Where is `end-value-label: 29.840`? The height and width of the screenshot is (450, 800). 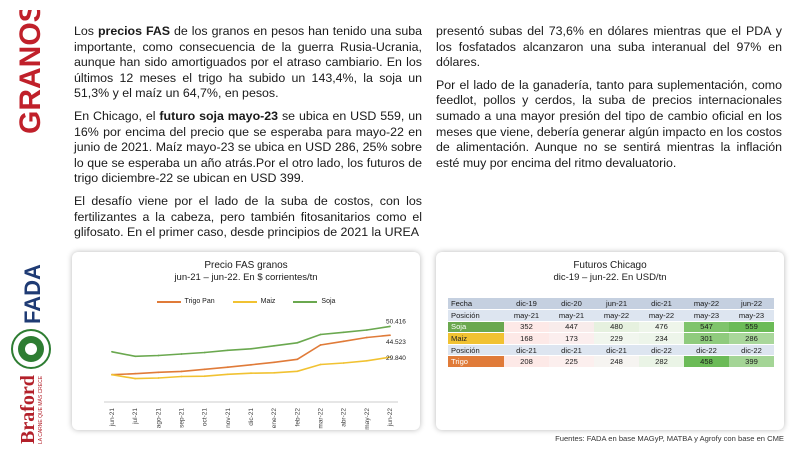
end-value-label: 29.840 is located at coordinates (396, 358).